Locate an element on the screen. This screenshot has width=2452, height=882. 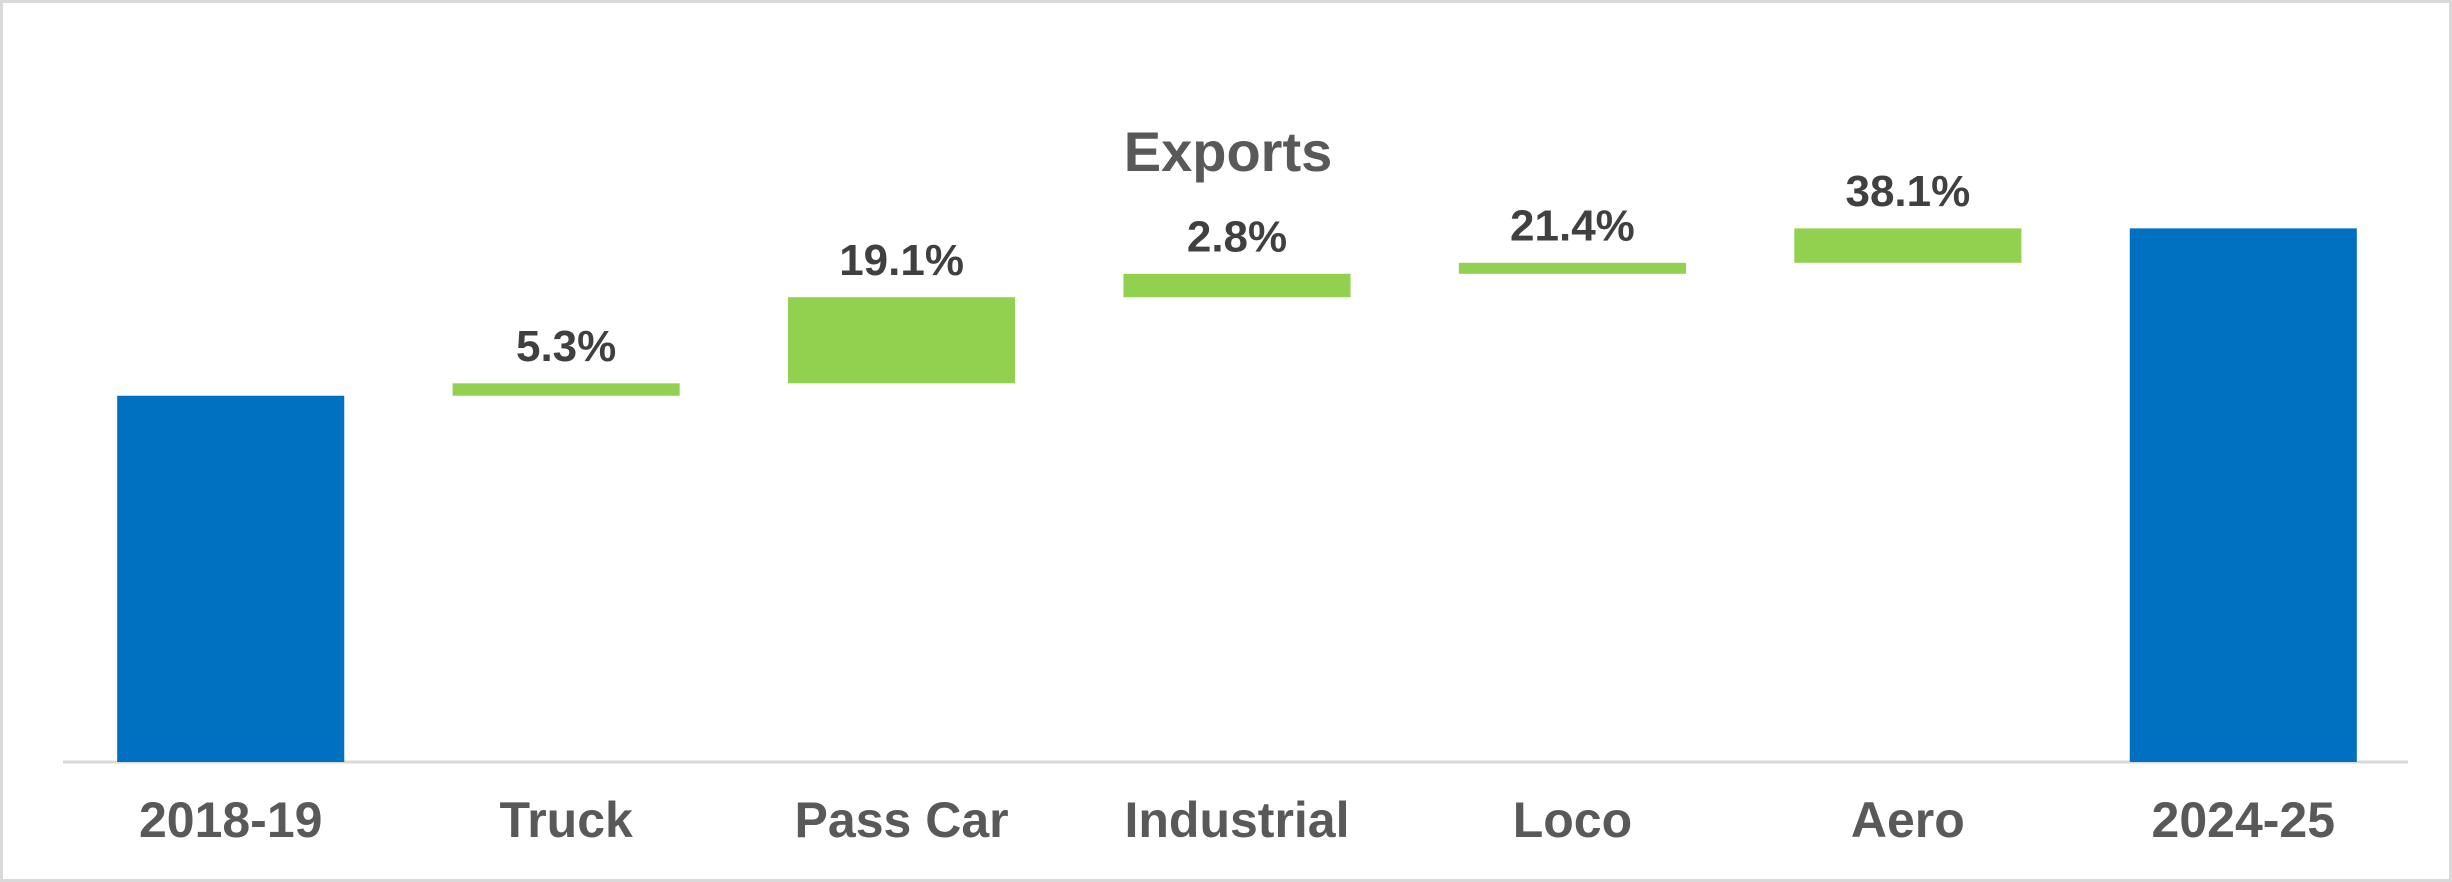
x-tick-label: Aero is located at coordinates (1908, 820).